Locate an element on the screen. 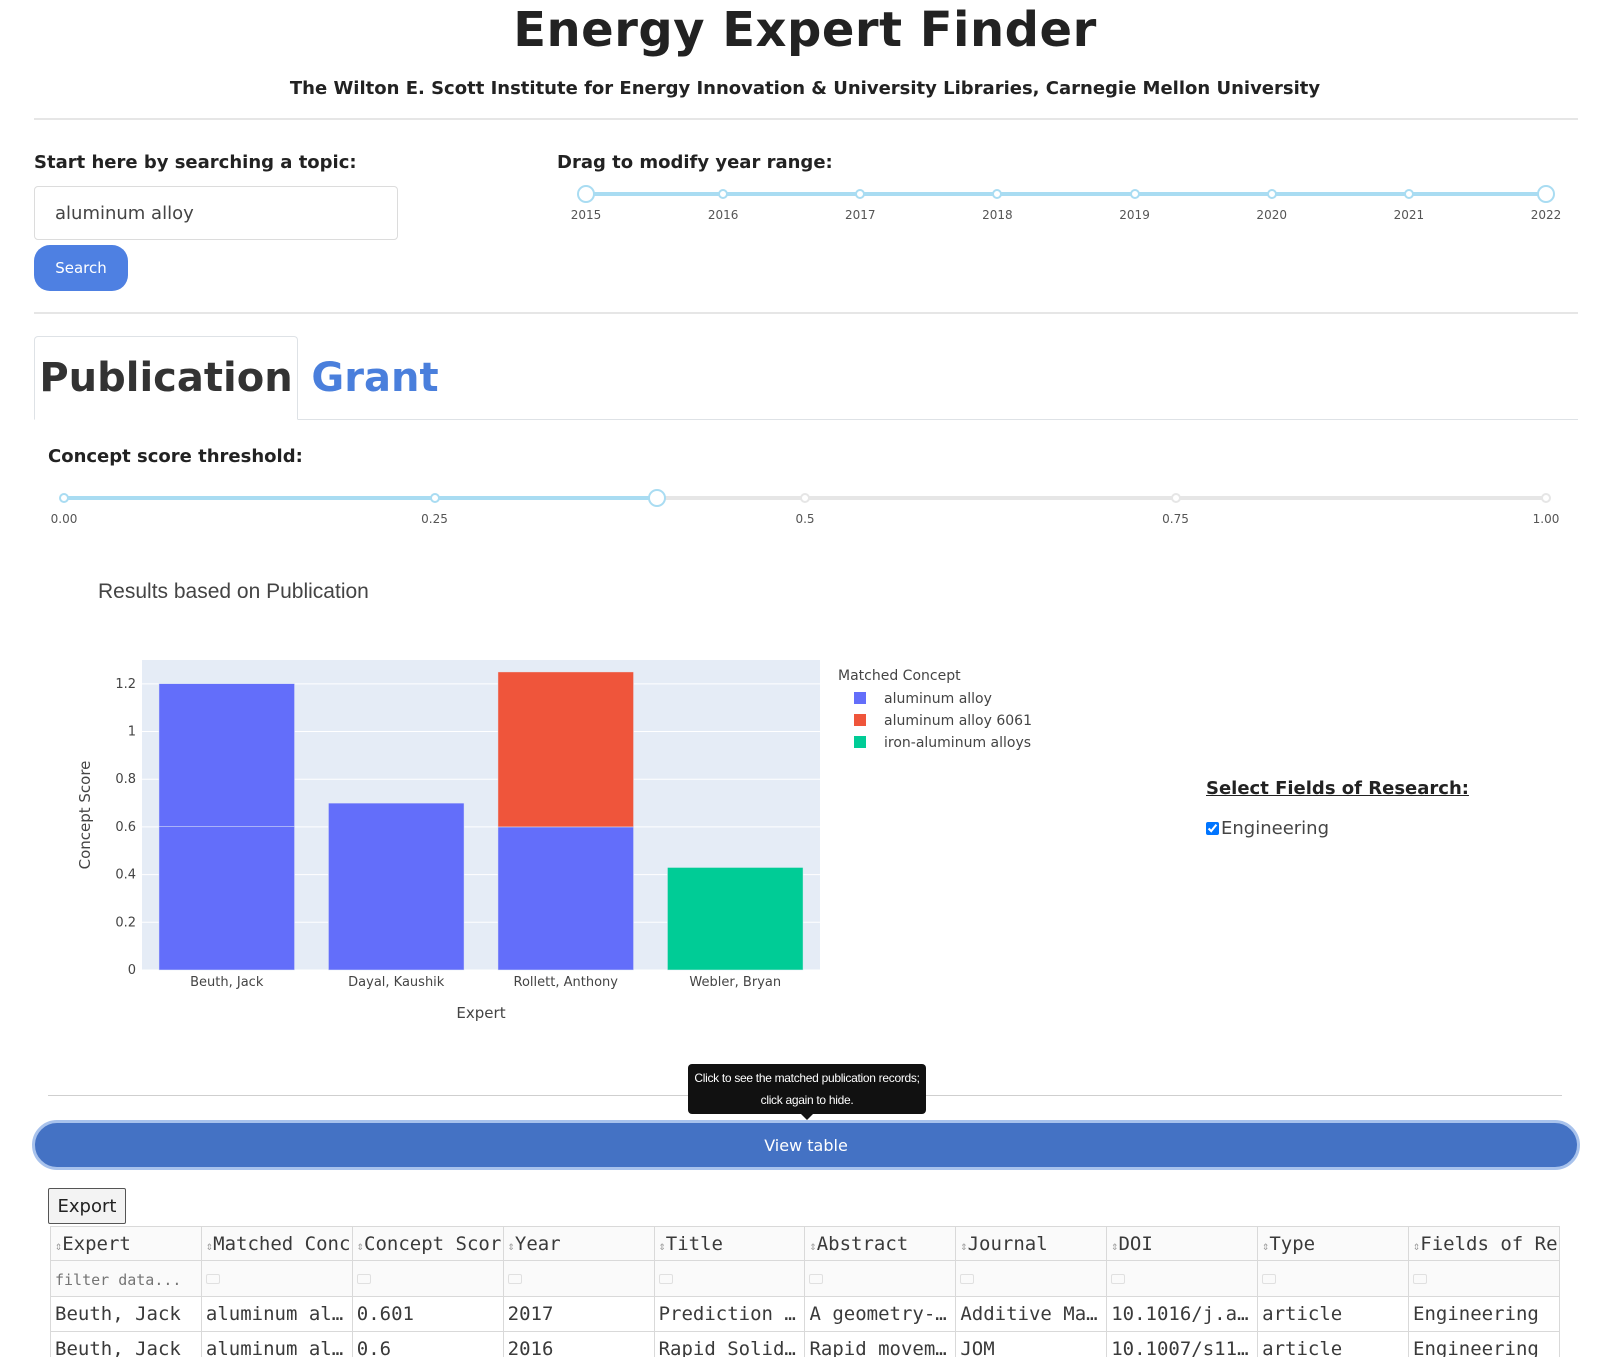 Image resolution: width=1610 pixels, height=1357 pixels. column-header: ⇕Concept Scor is located at coordinates (427, 1243).